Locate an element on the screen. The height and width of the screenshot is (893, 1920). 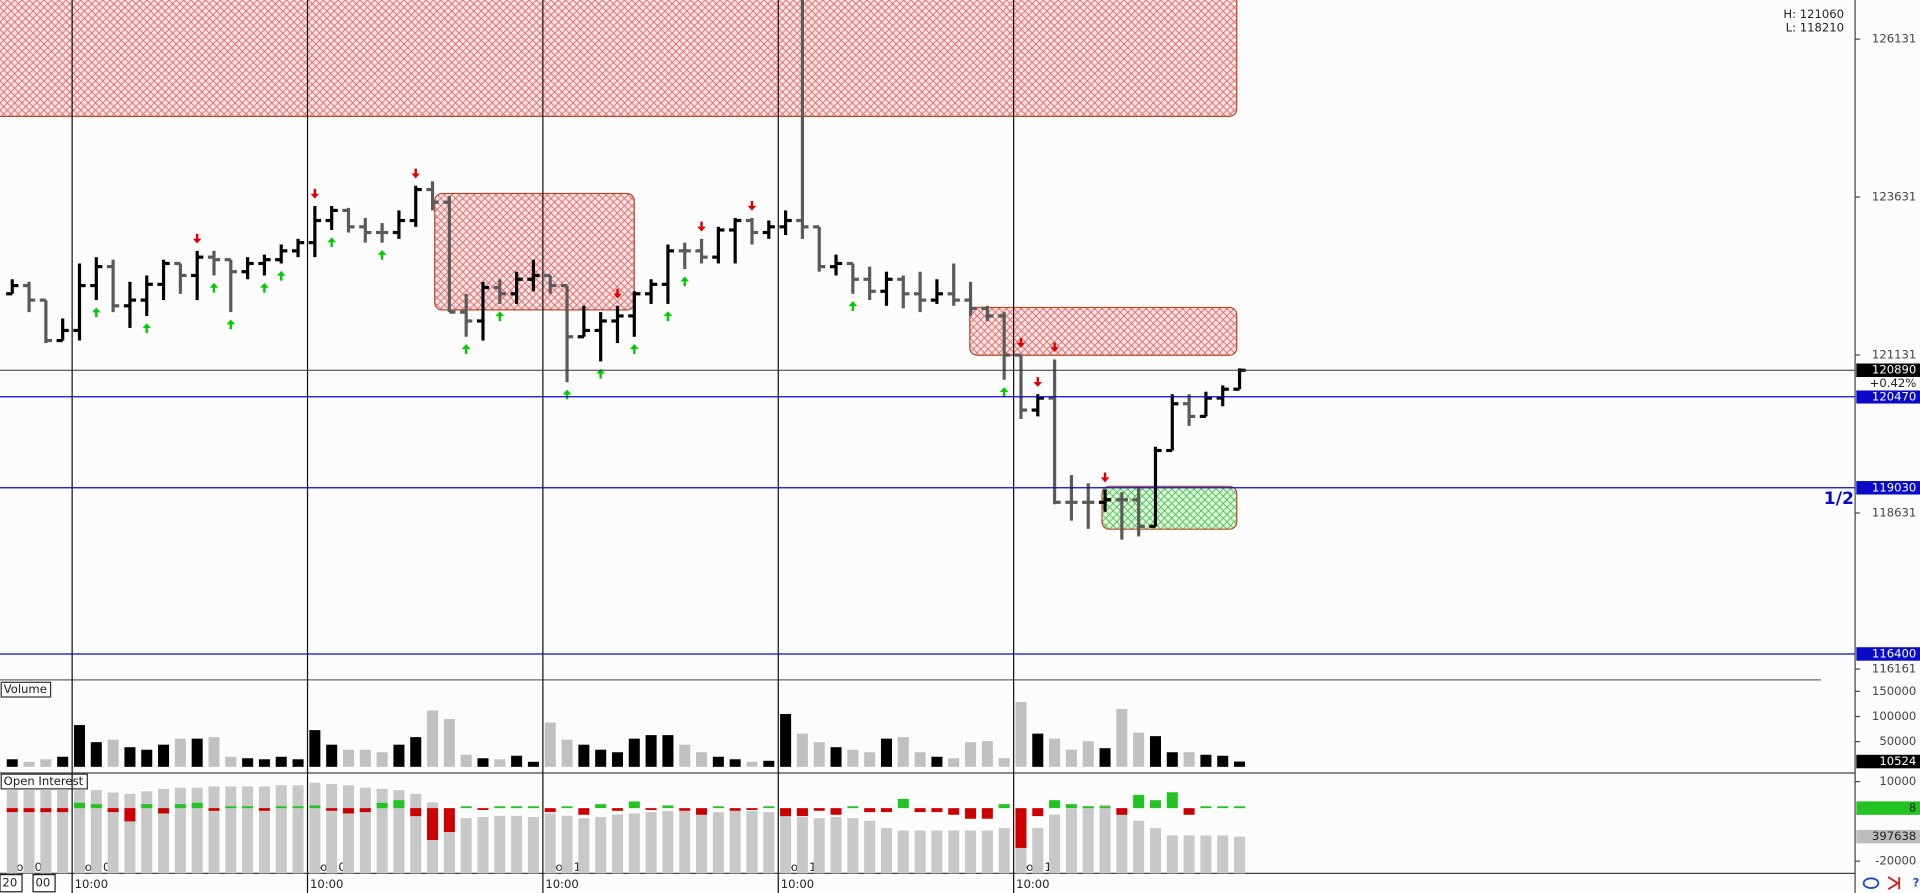
supply-zone is located at coordinates (1103, 331).